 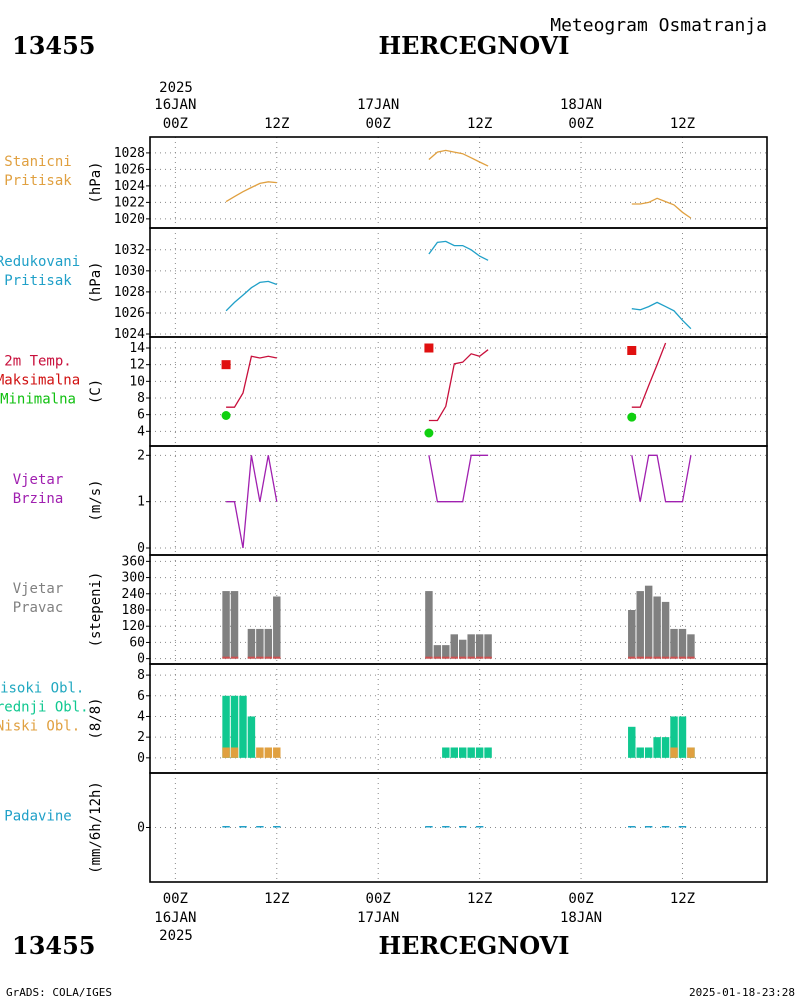 What do you see at coordinates (581, 105) in the screenshot?
I see `top-date-label: 18JAN` at bounding box center [581, 105].